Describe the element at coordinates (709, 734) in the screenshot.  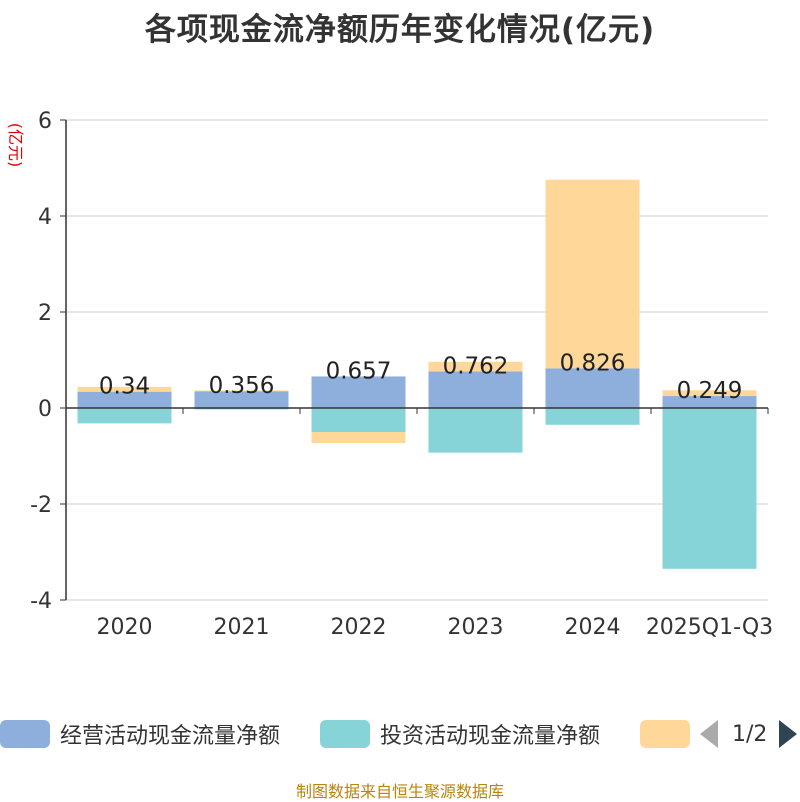
I see `legend-prev-arrow-icon` at that location.